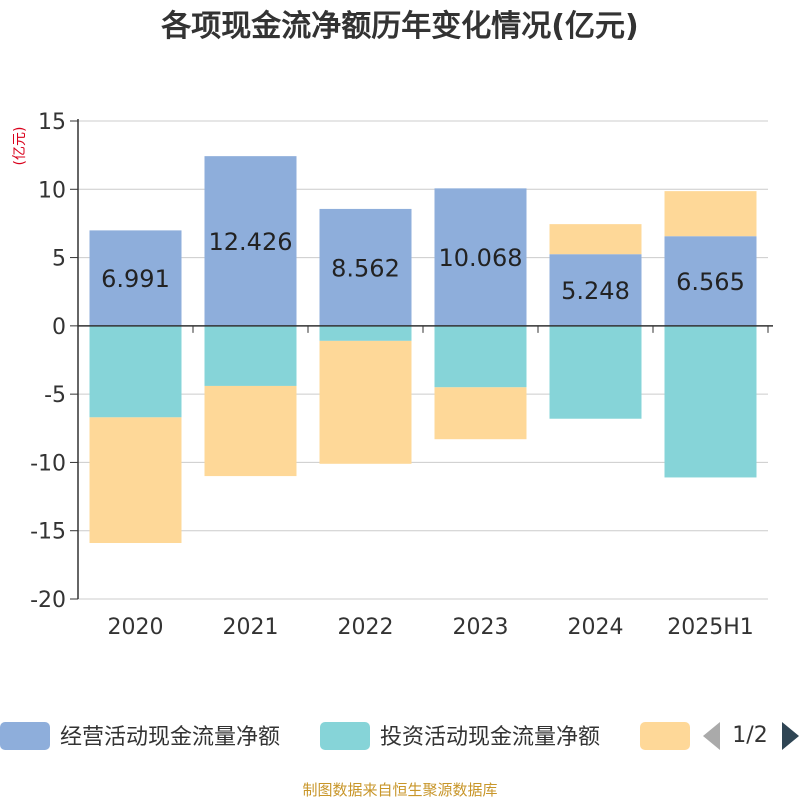  I want to click on data-label: 6.991, so click(135, 279).